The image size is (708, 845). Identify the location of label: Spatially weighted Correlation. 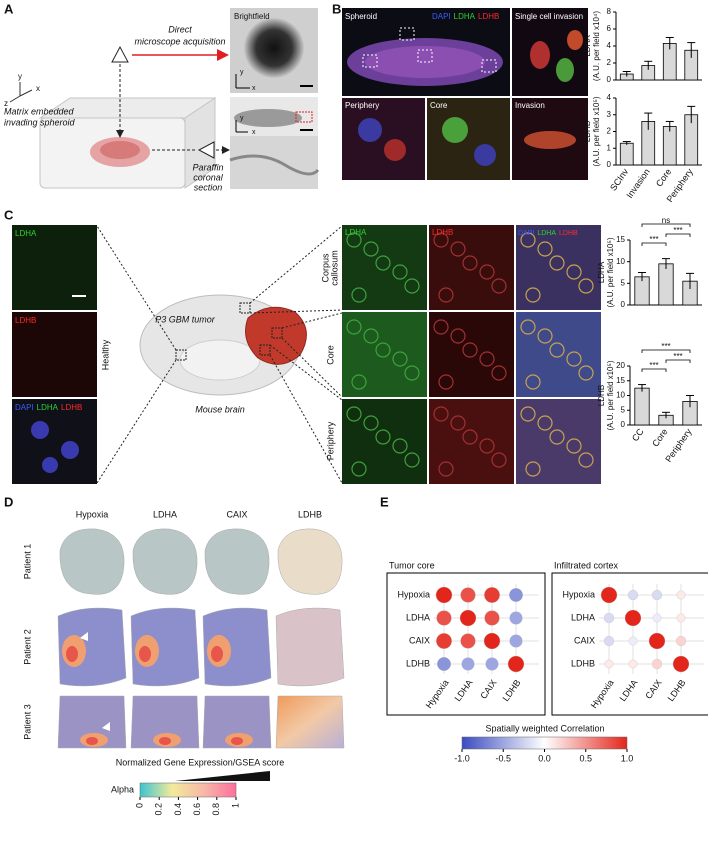
(544, 728).